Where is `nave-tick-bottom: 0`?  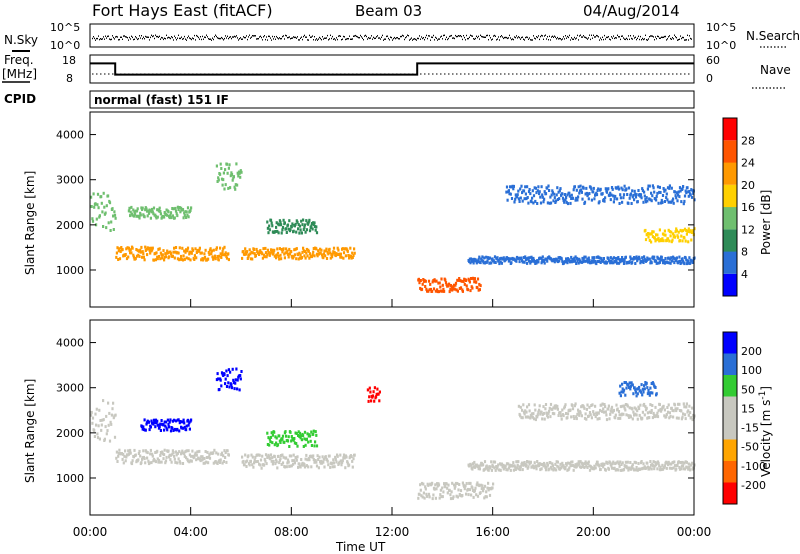
nave-tick-bottom: 0 is located at coordinates (709, 78).